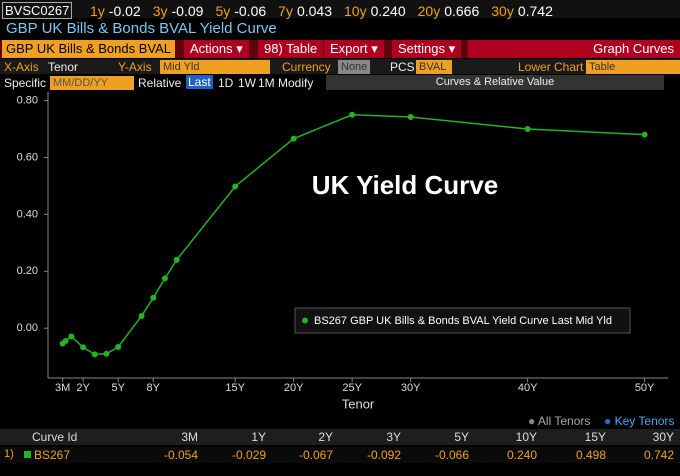  Describe the element at coordinates (354, 49) in the screenshot. I see `export-button: Export` at that location.